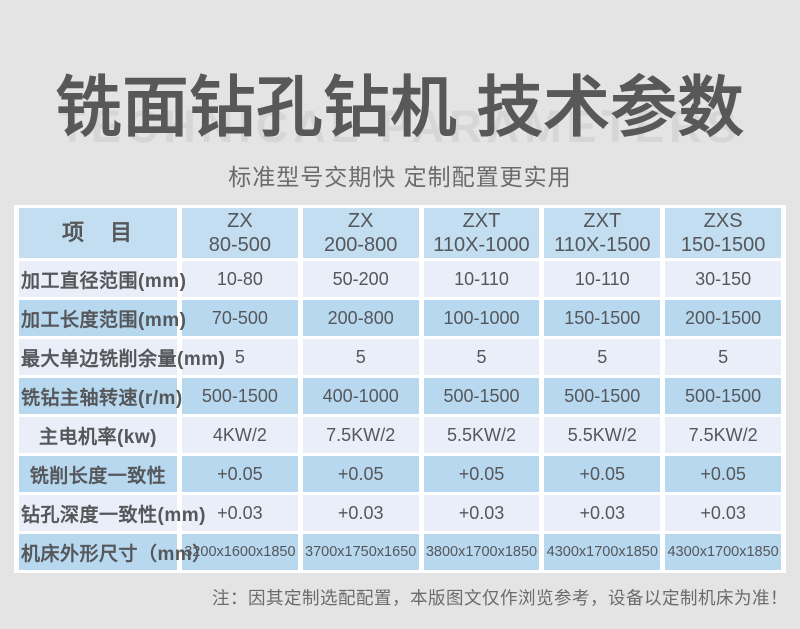 Image resolution: width=800 pixels, height=629 pixels. What do you see at coordinates (481, 318) in the screenshot?
I see `cell-value: 100-1000` at bounding box center [481, 318].